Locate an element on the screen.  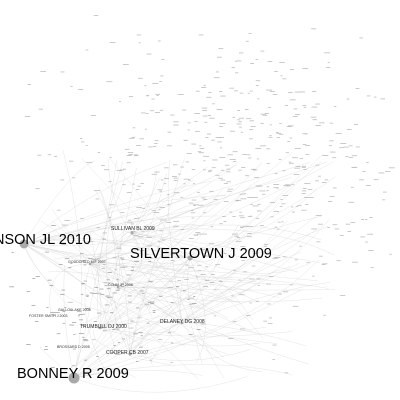
node-label-nson-jl-2010: NSON JL 2010 is located at coordinates (45, 240).